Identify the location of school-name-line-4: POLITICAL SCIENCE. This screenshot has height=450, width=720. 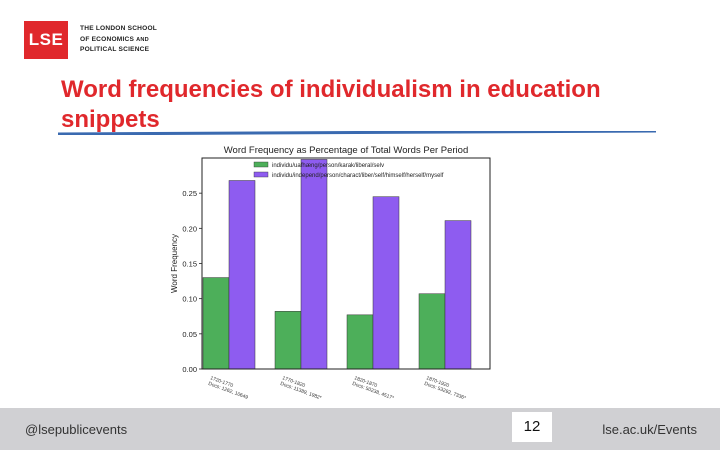
(115, 49).